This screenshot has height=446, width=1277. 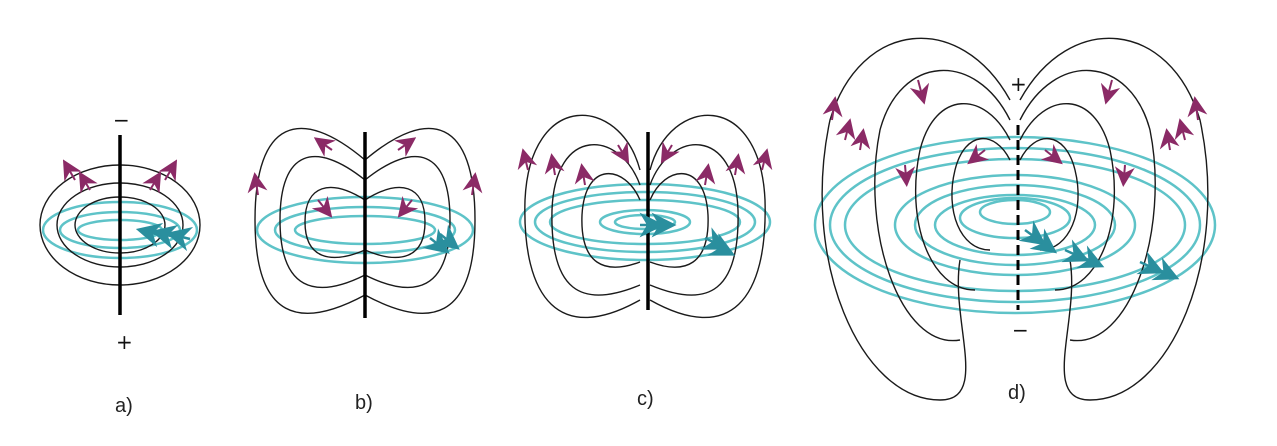 What do you see at coordinates (687, 234) in the screenshot?
I see `panel-c-teal-arrows` at bounding box center [687, 234].